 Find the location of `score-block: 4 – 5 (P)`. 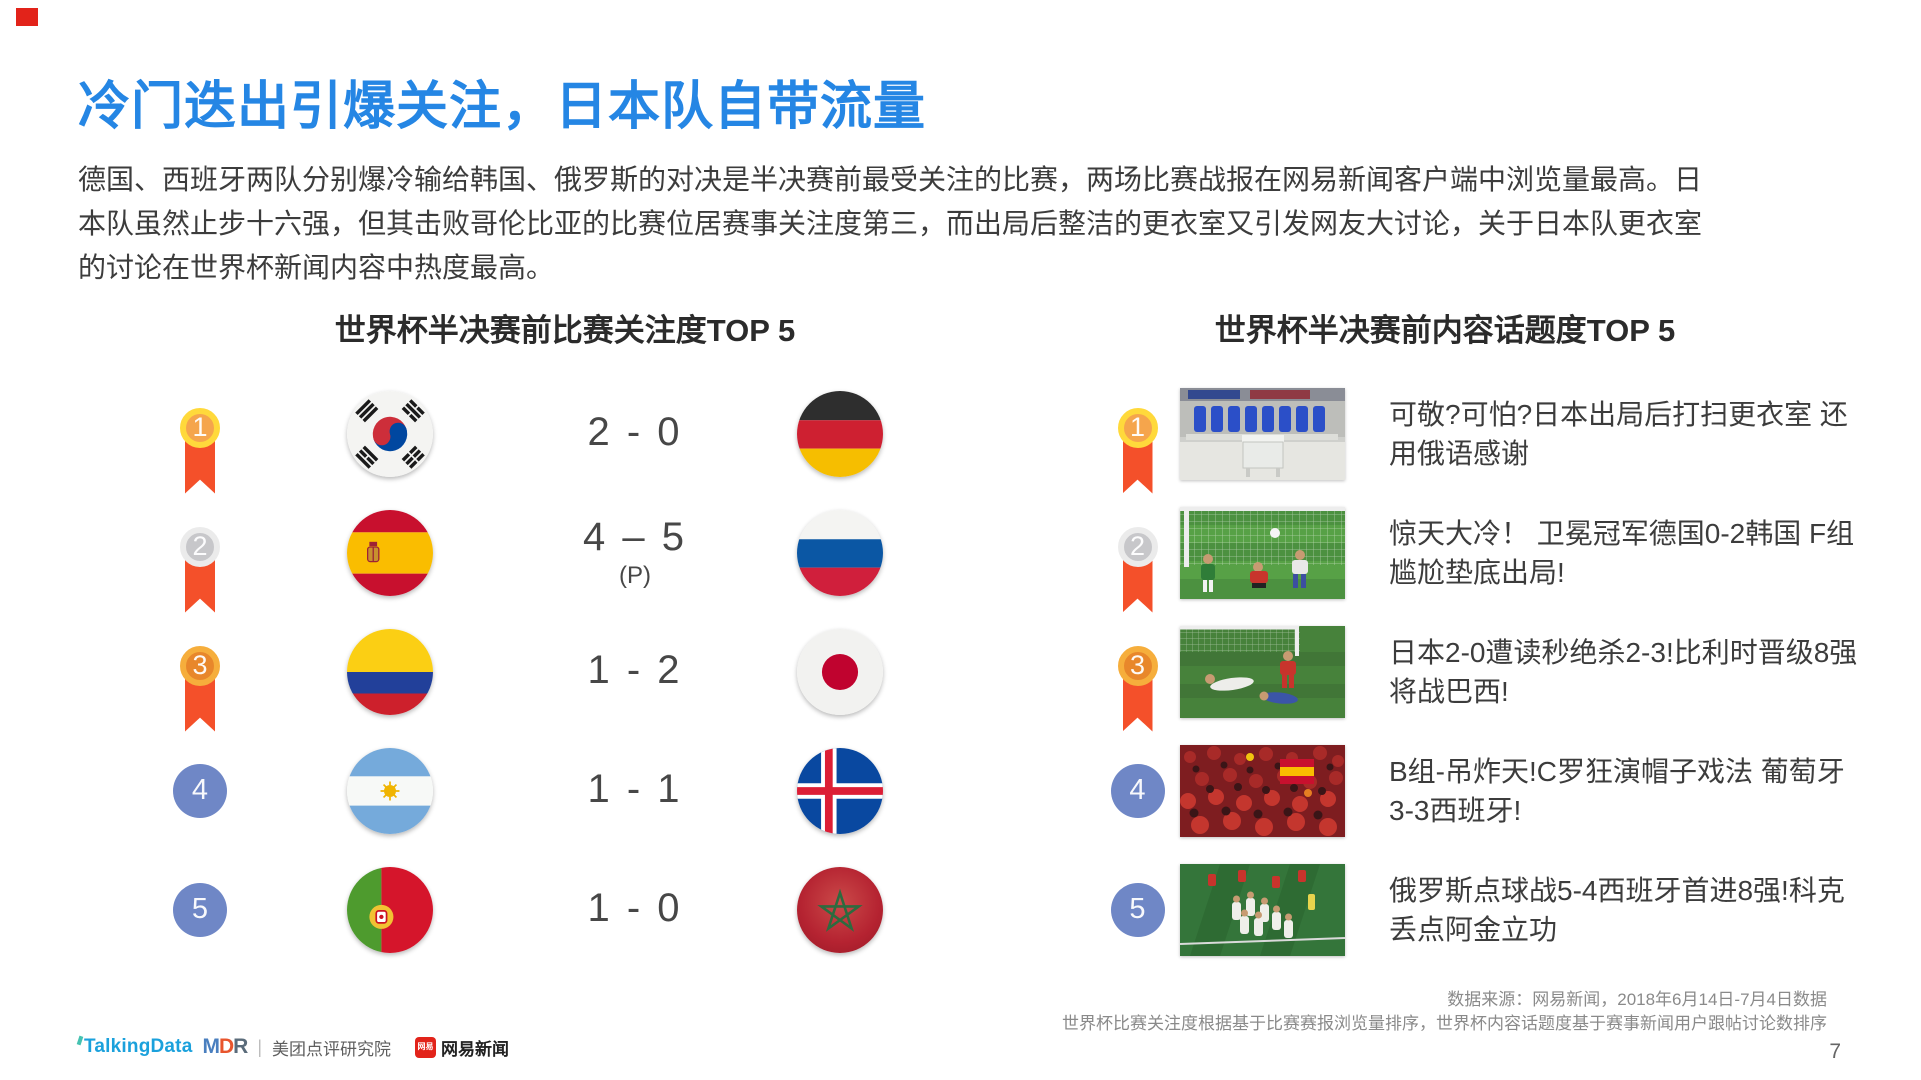

score-block: 4 – 5 (P) is located at coordinates (635, 552).